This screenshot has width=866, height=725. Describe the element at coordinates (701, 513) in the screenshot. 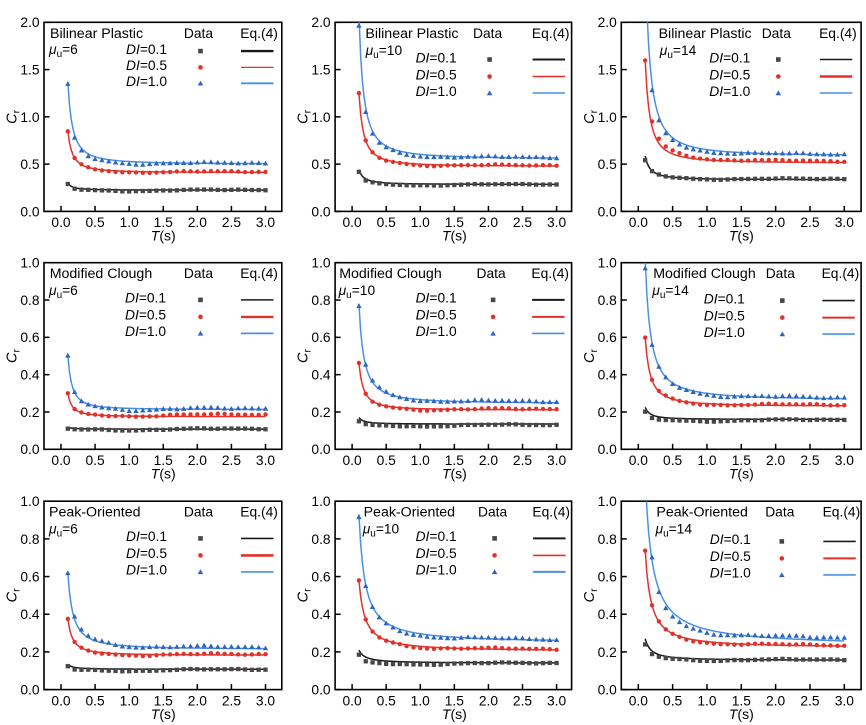

I see `svg-text: Peak-Oriented` at that location.